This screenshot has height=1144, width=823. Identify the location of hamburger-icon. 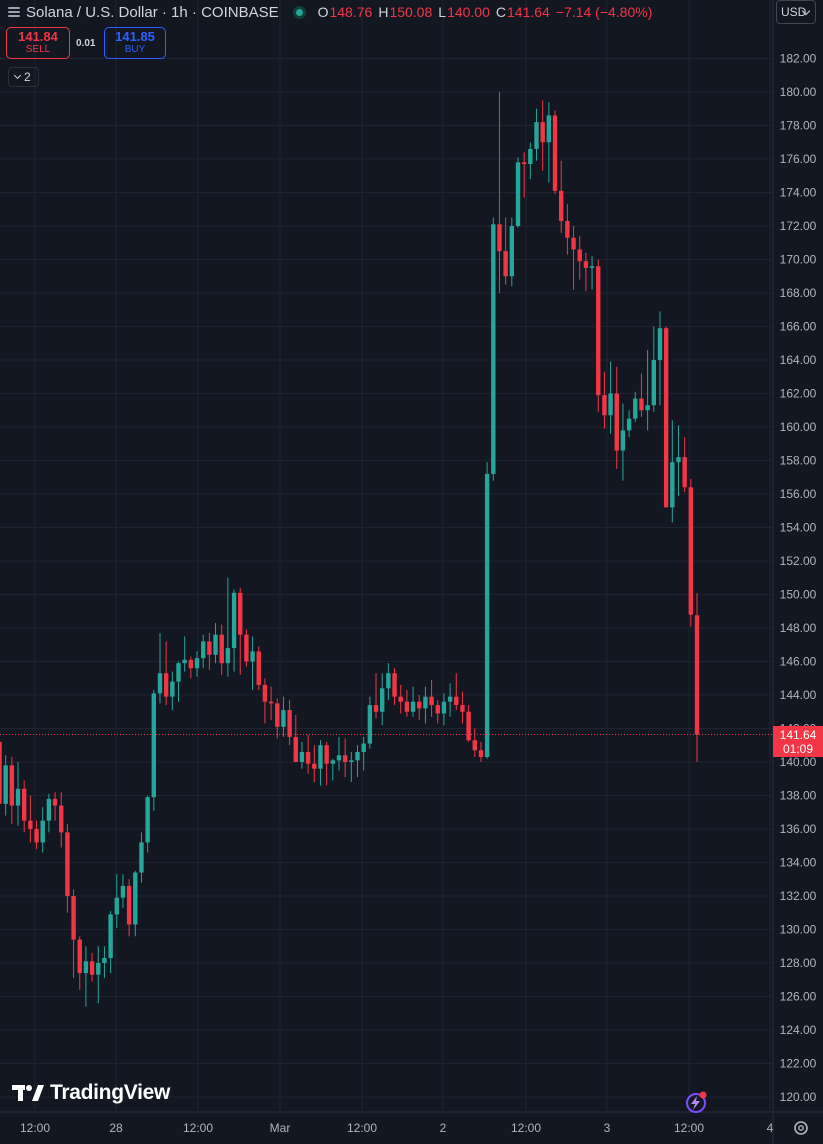
(14, 12).